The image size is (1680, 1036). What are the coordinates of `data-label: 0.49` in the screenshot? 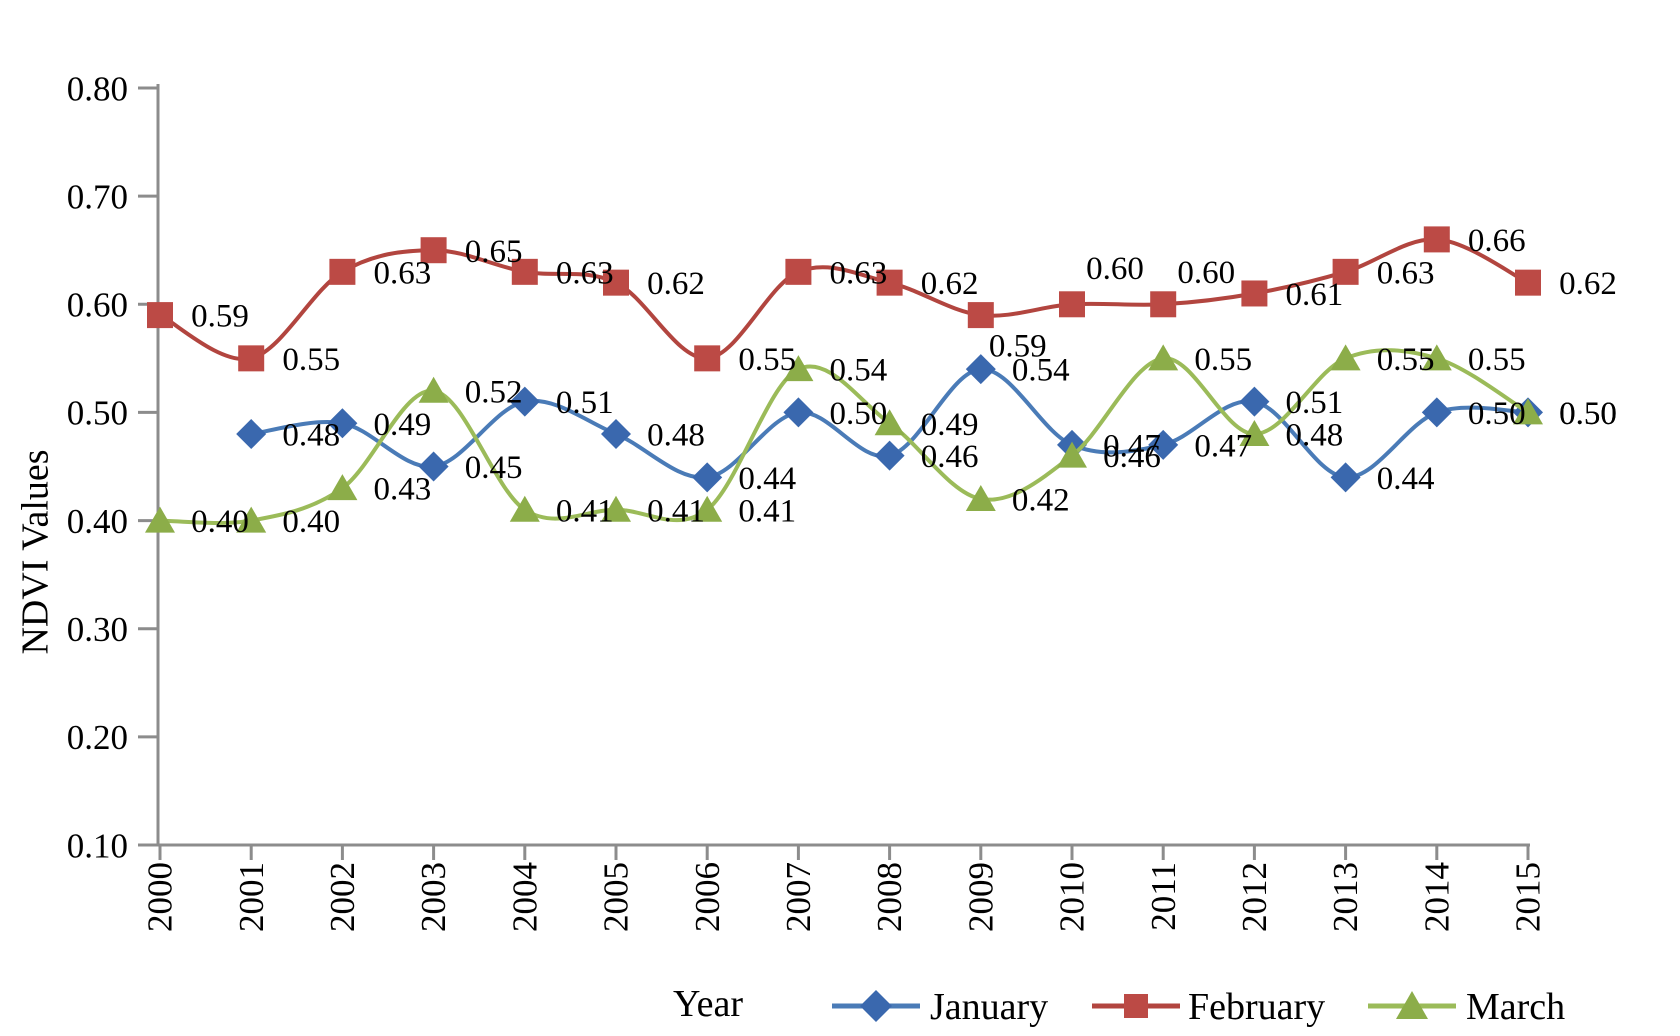 It's located at (950, 425).